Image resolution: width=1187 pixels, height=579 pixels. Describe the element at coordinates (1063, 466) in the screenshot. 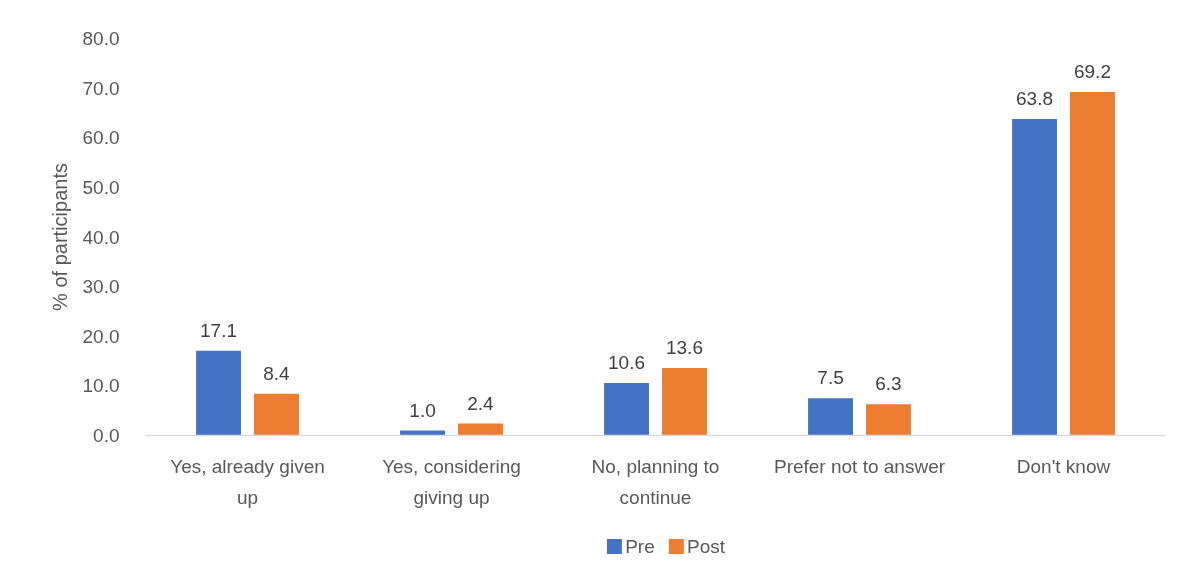

I see `x-tick-label: Don't know` at that location.